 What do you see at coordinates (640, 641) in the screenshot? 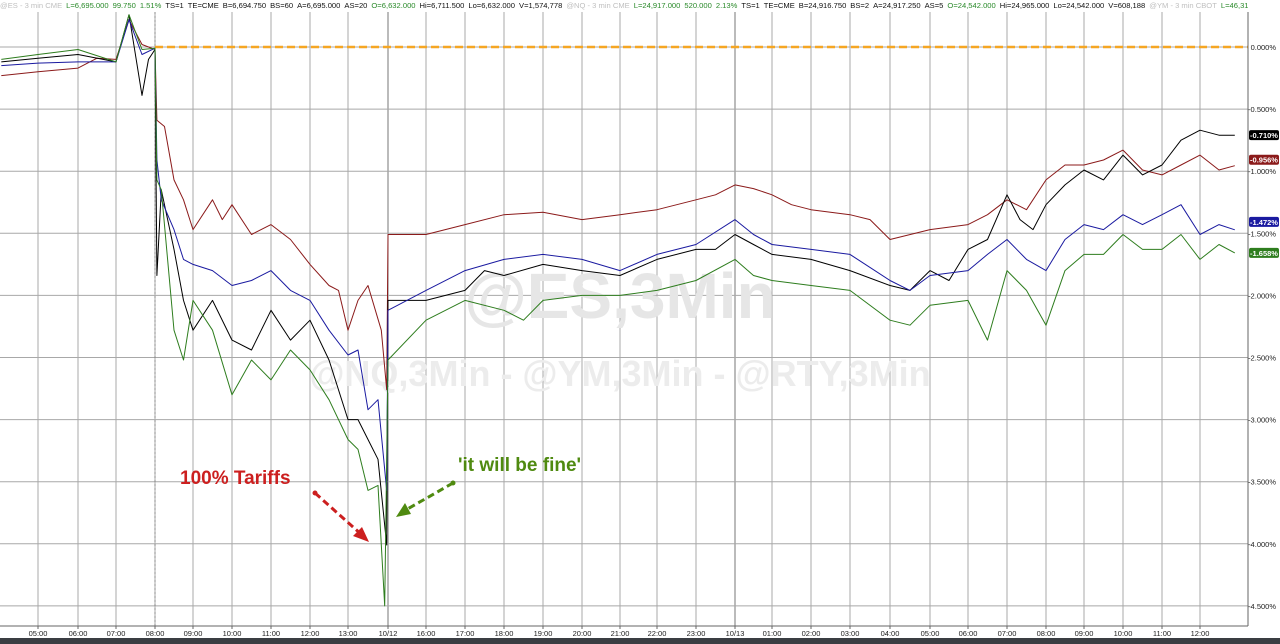
I see `bottom-scrollbar` at bounding box center [640, 641].